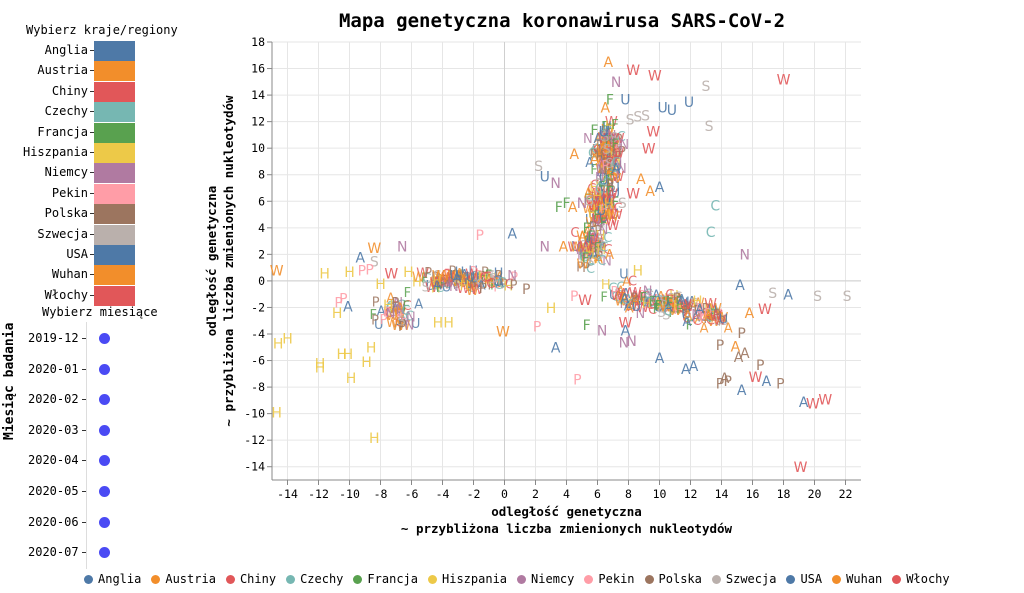 This screenshot has height=593, width=1024. Describe the element at coordinates (385, 579) in the screenshot. I see `legend-item: Francja` at that location.